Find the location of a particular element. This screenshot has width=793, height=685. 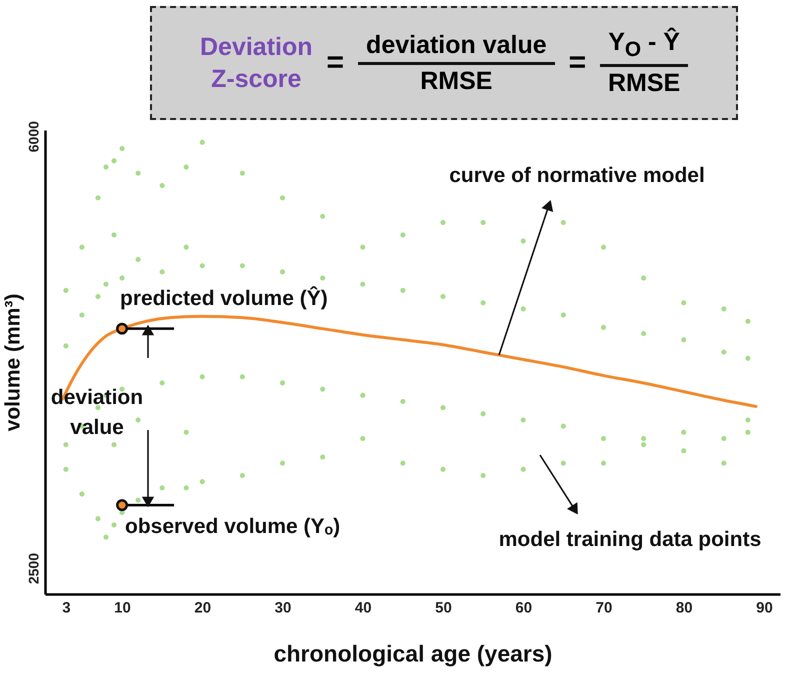

x-tick-label: 50 is located at coordinates (443, 608).